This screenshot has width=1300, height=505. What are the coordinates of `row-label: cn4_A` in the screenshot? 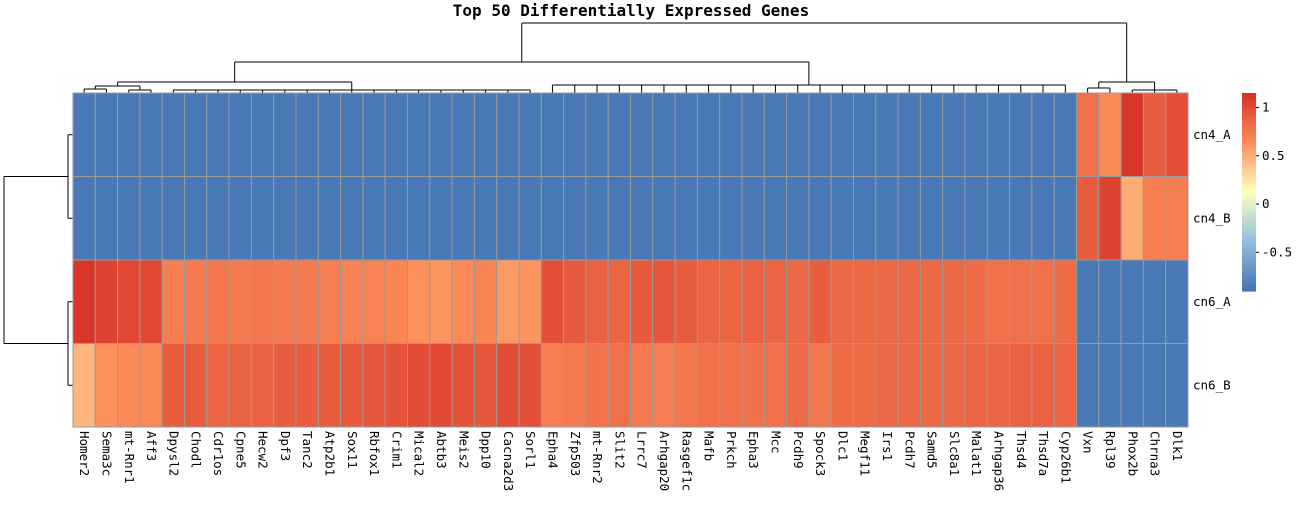 It's located at (1212, 134).